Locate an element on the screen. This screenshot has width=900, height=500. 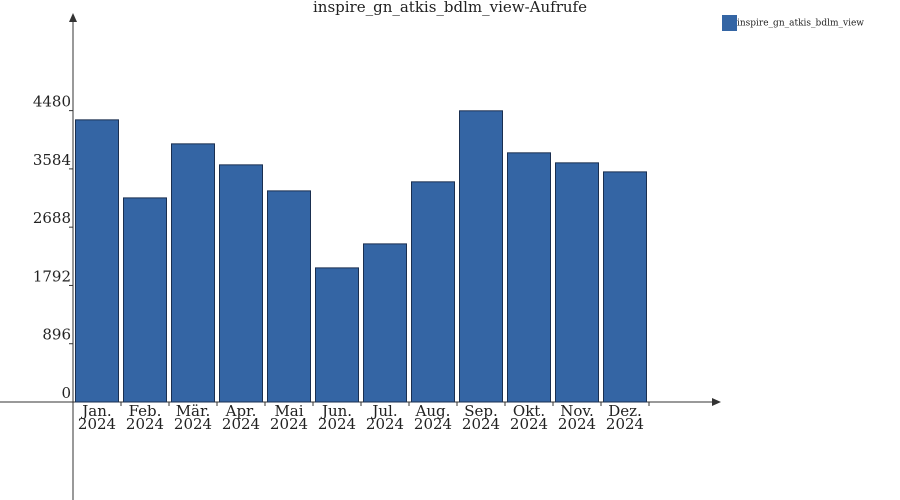
x-tick-label: Dez. 2024 is located at coordinates (625, 417).